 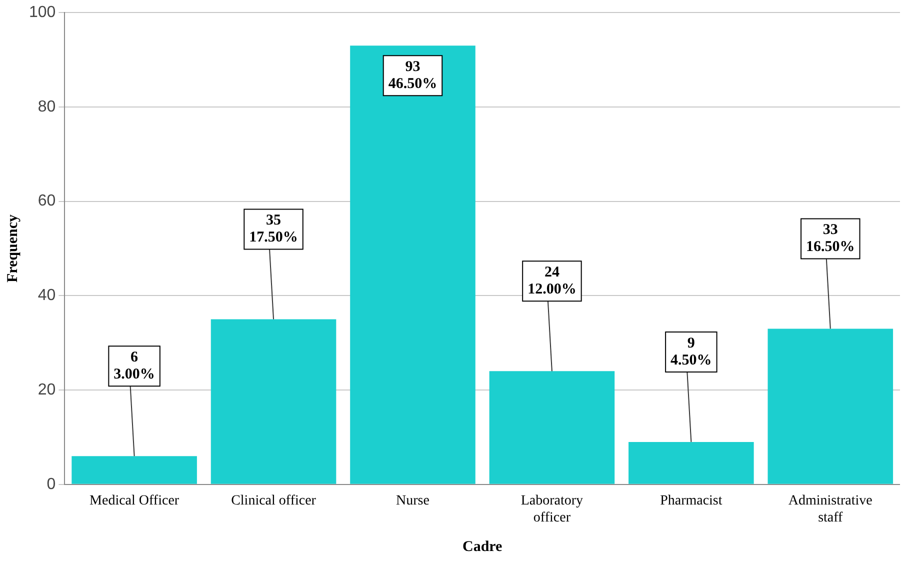 I want to click on y-tick-label: 20, so click(x=47, y=389).